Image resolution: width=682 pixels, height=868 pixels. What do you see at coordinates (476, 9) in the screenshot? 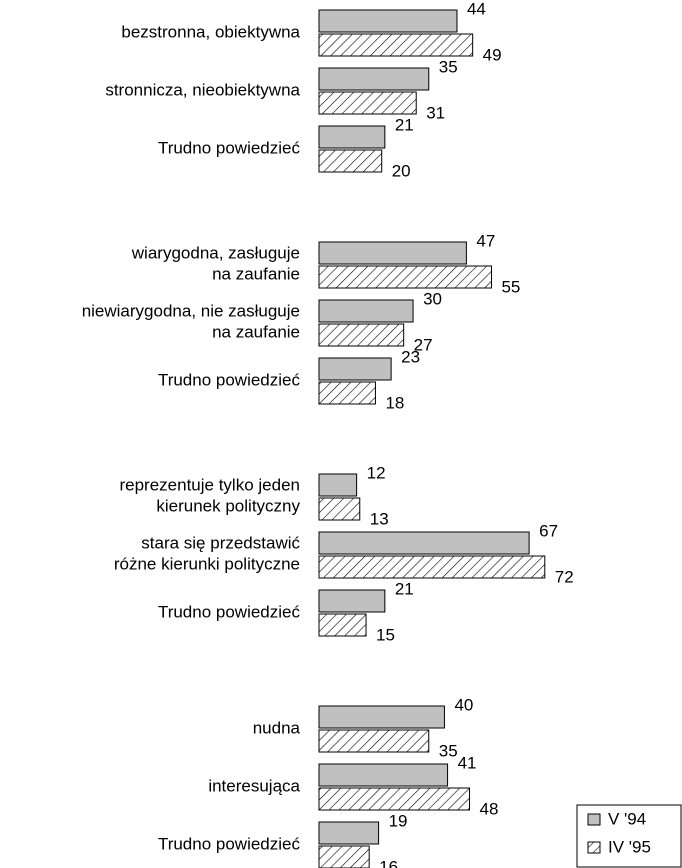
I see `value-label: 44` at bounding box center [476, 9].